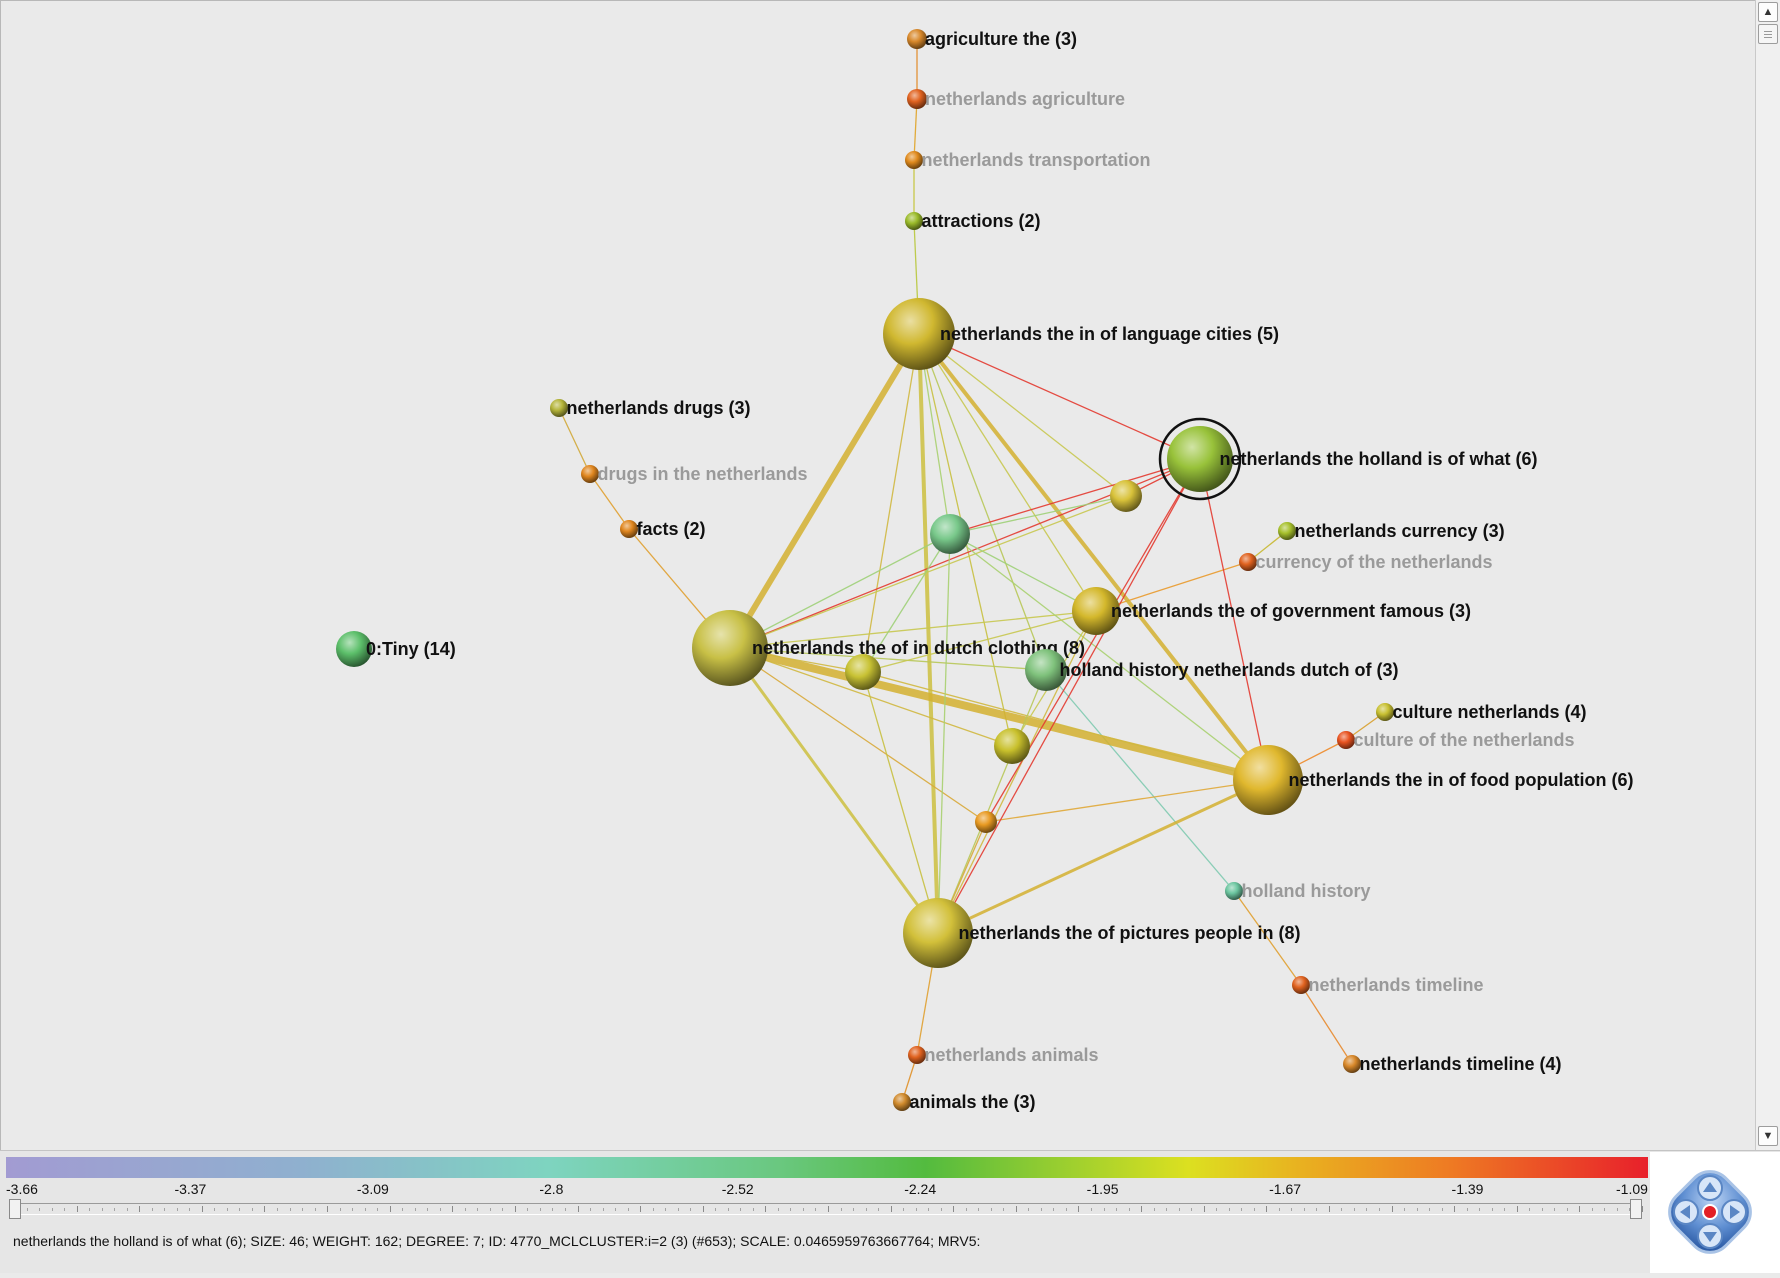 This screenshot has height=1278, width=1780. What do you see at coordinates (703, 474) in the screenshot?
I see `node-label: drugs in the netherlands` at bounding box center [703, 474].